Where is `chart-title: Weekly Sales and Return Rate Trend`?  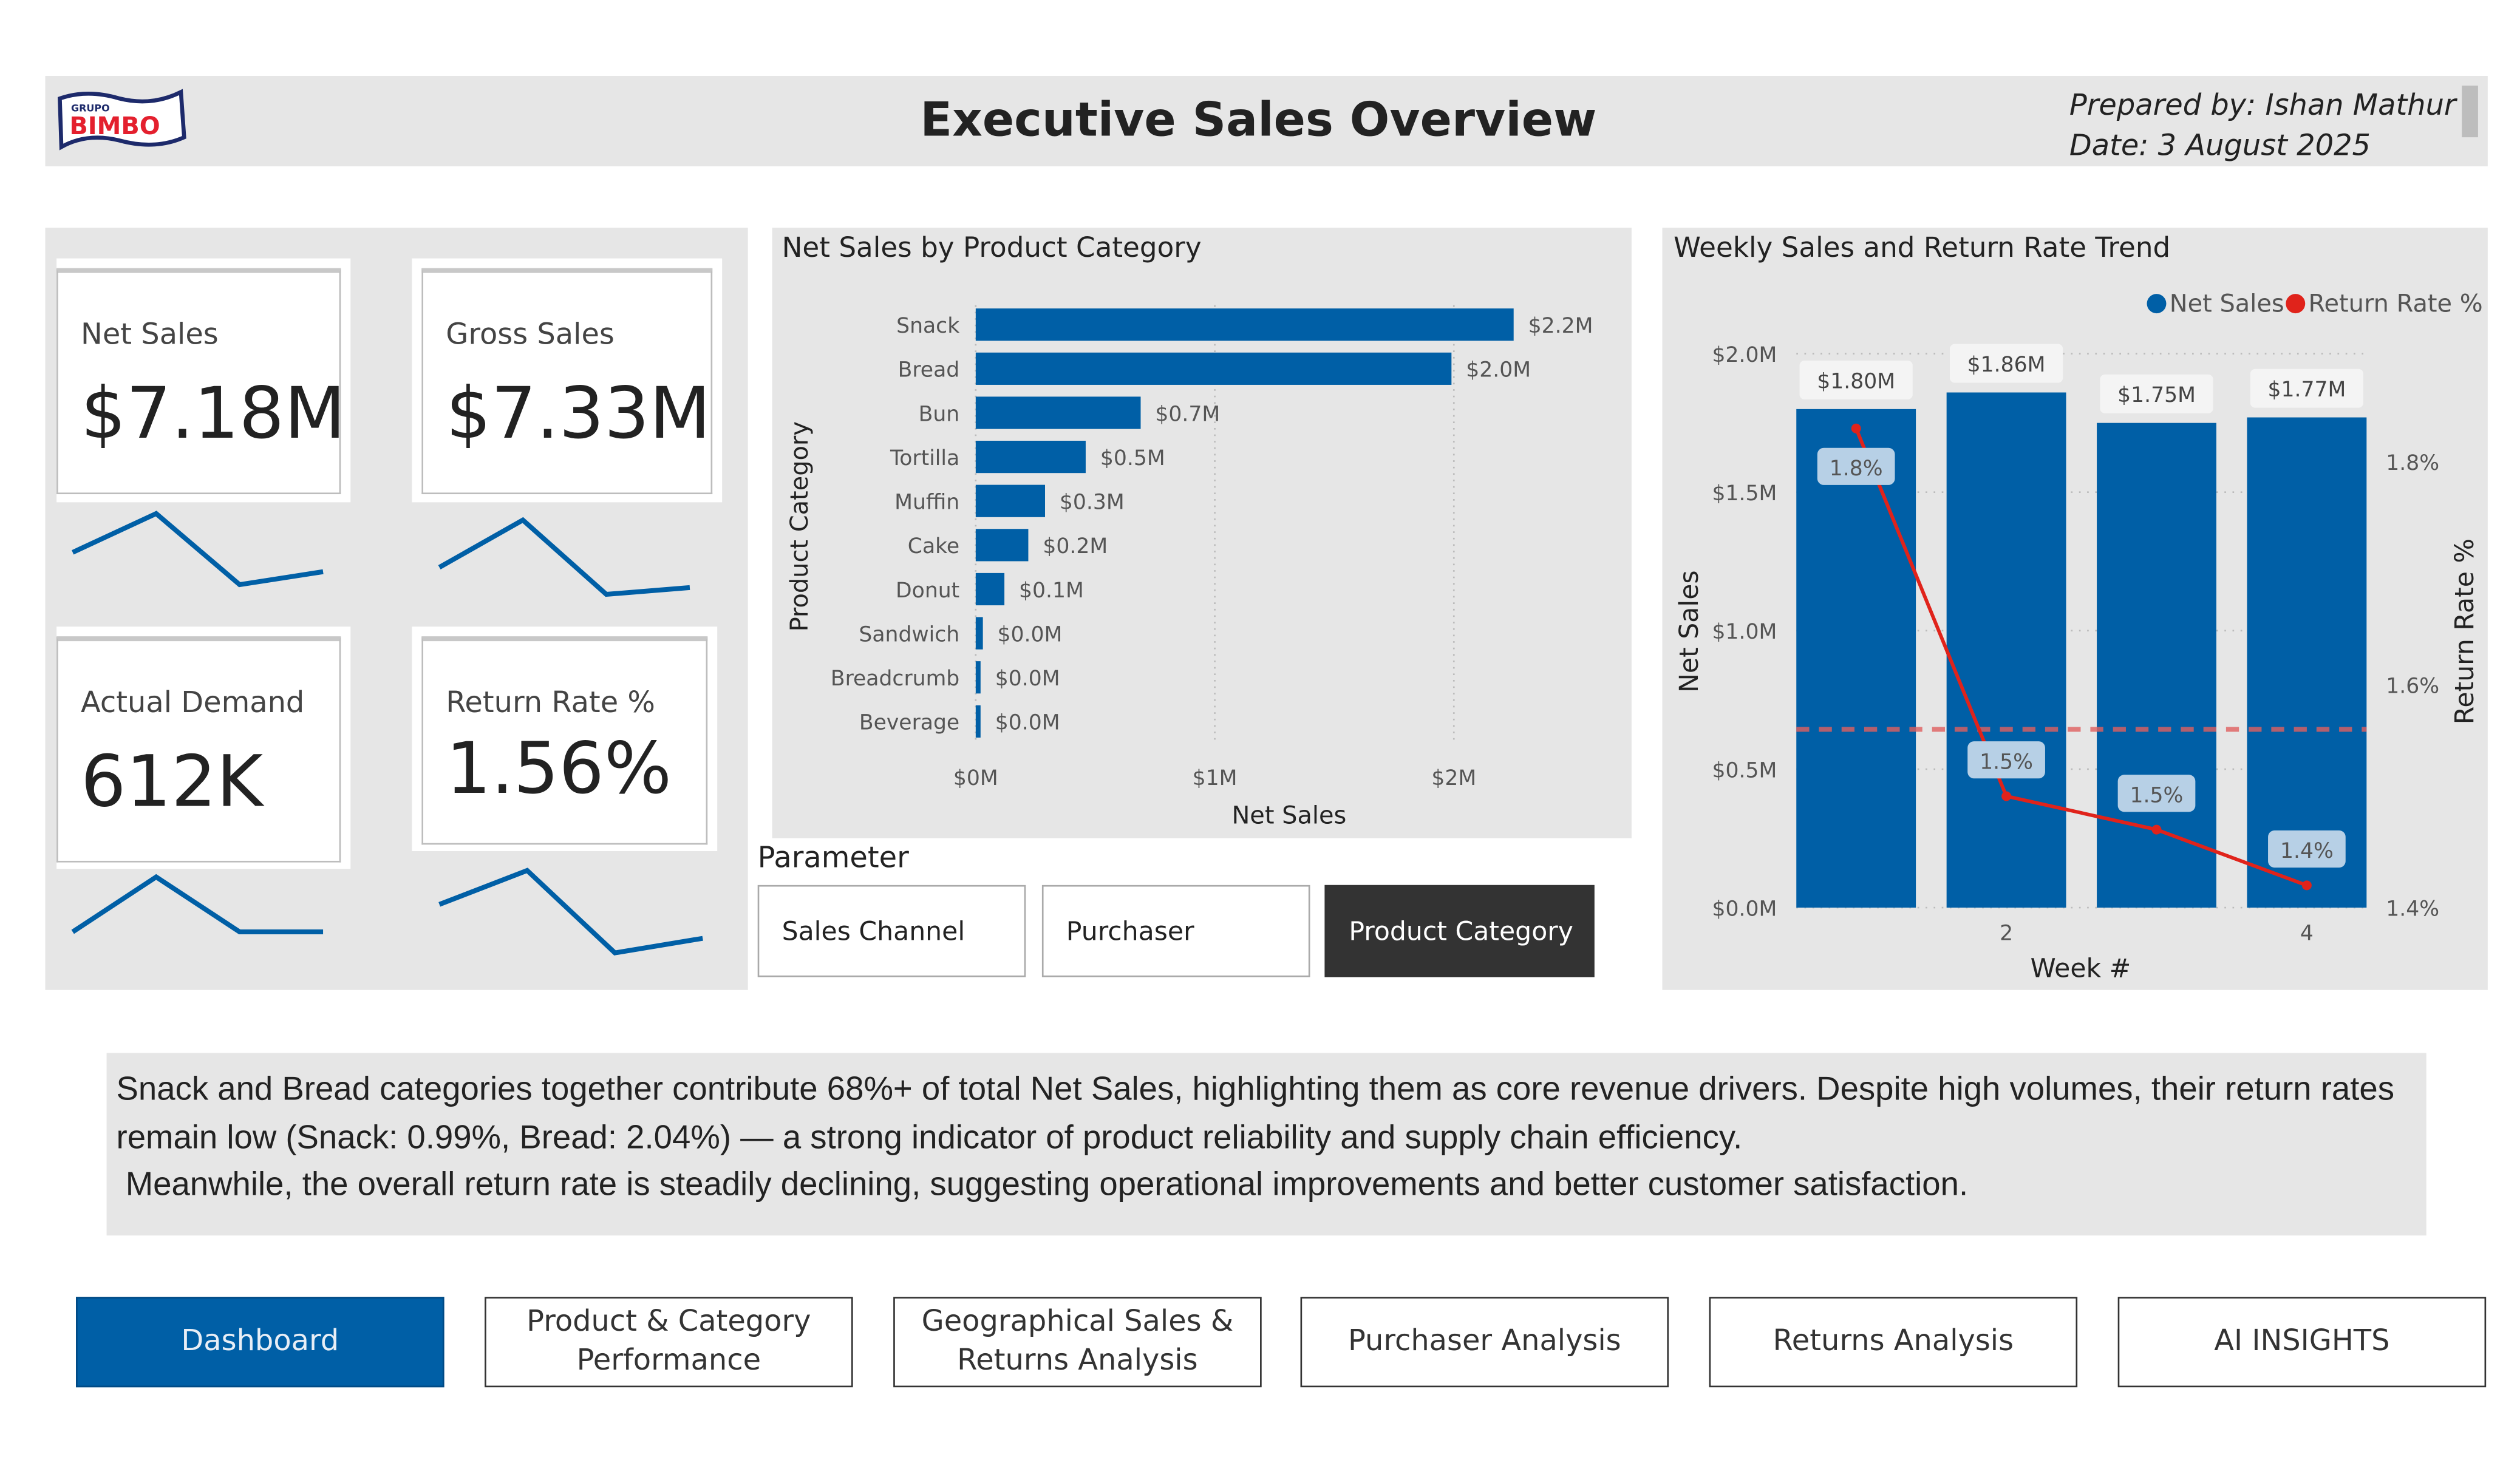 chart-title: Weekly Sales and Return Rate Trend is located at coordinates (1922, 249).